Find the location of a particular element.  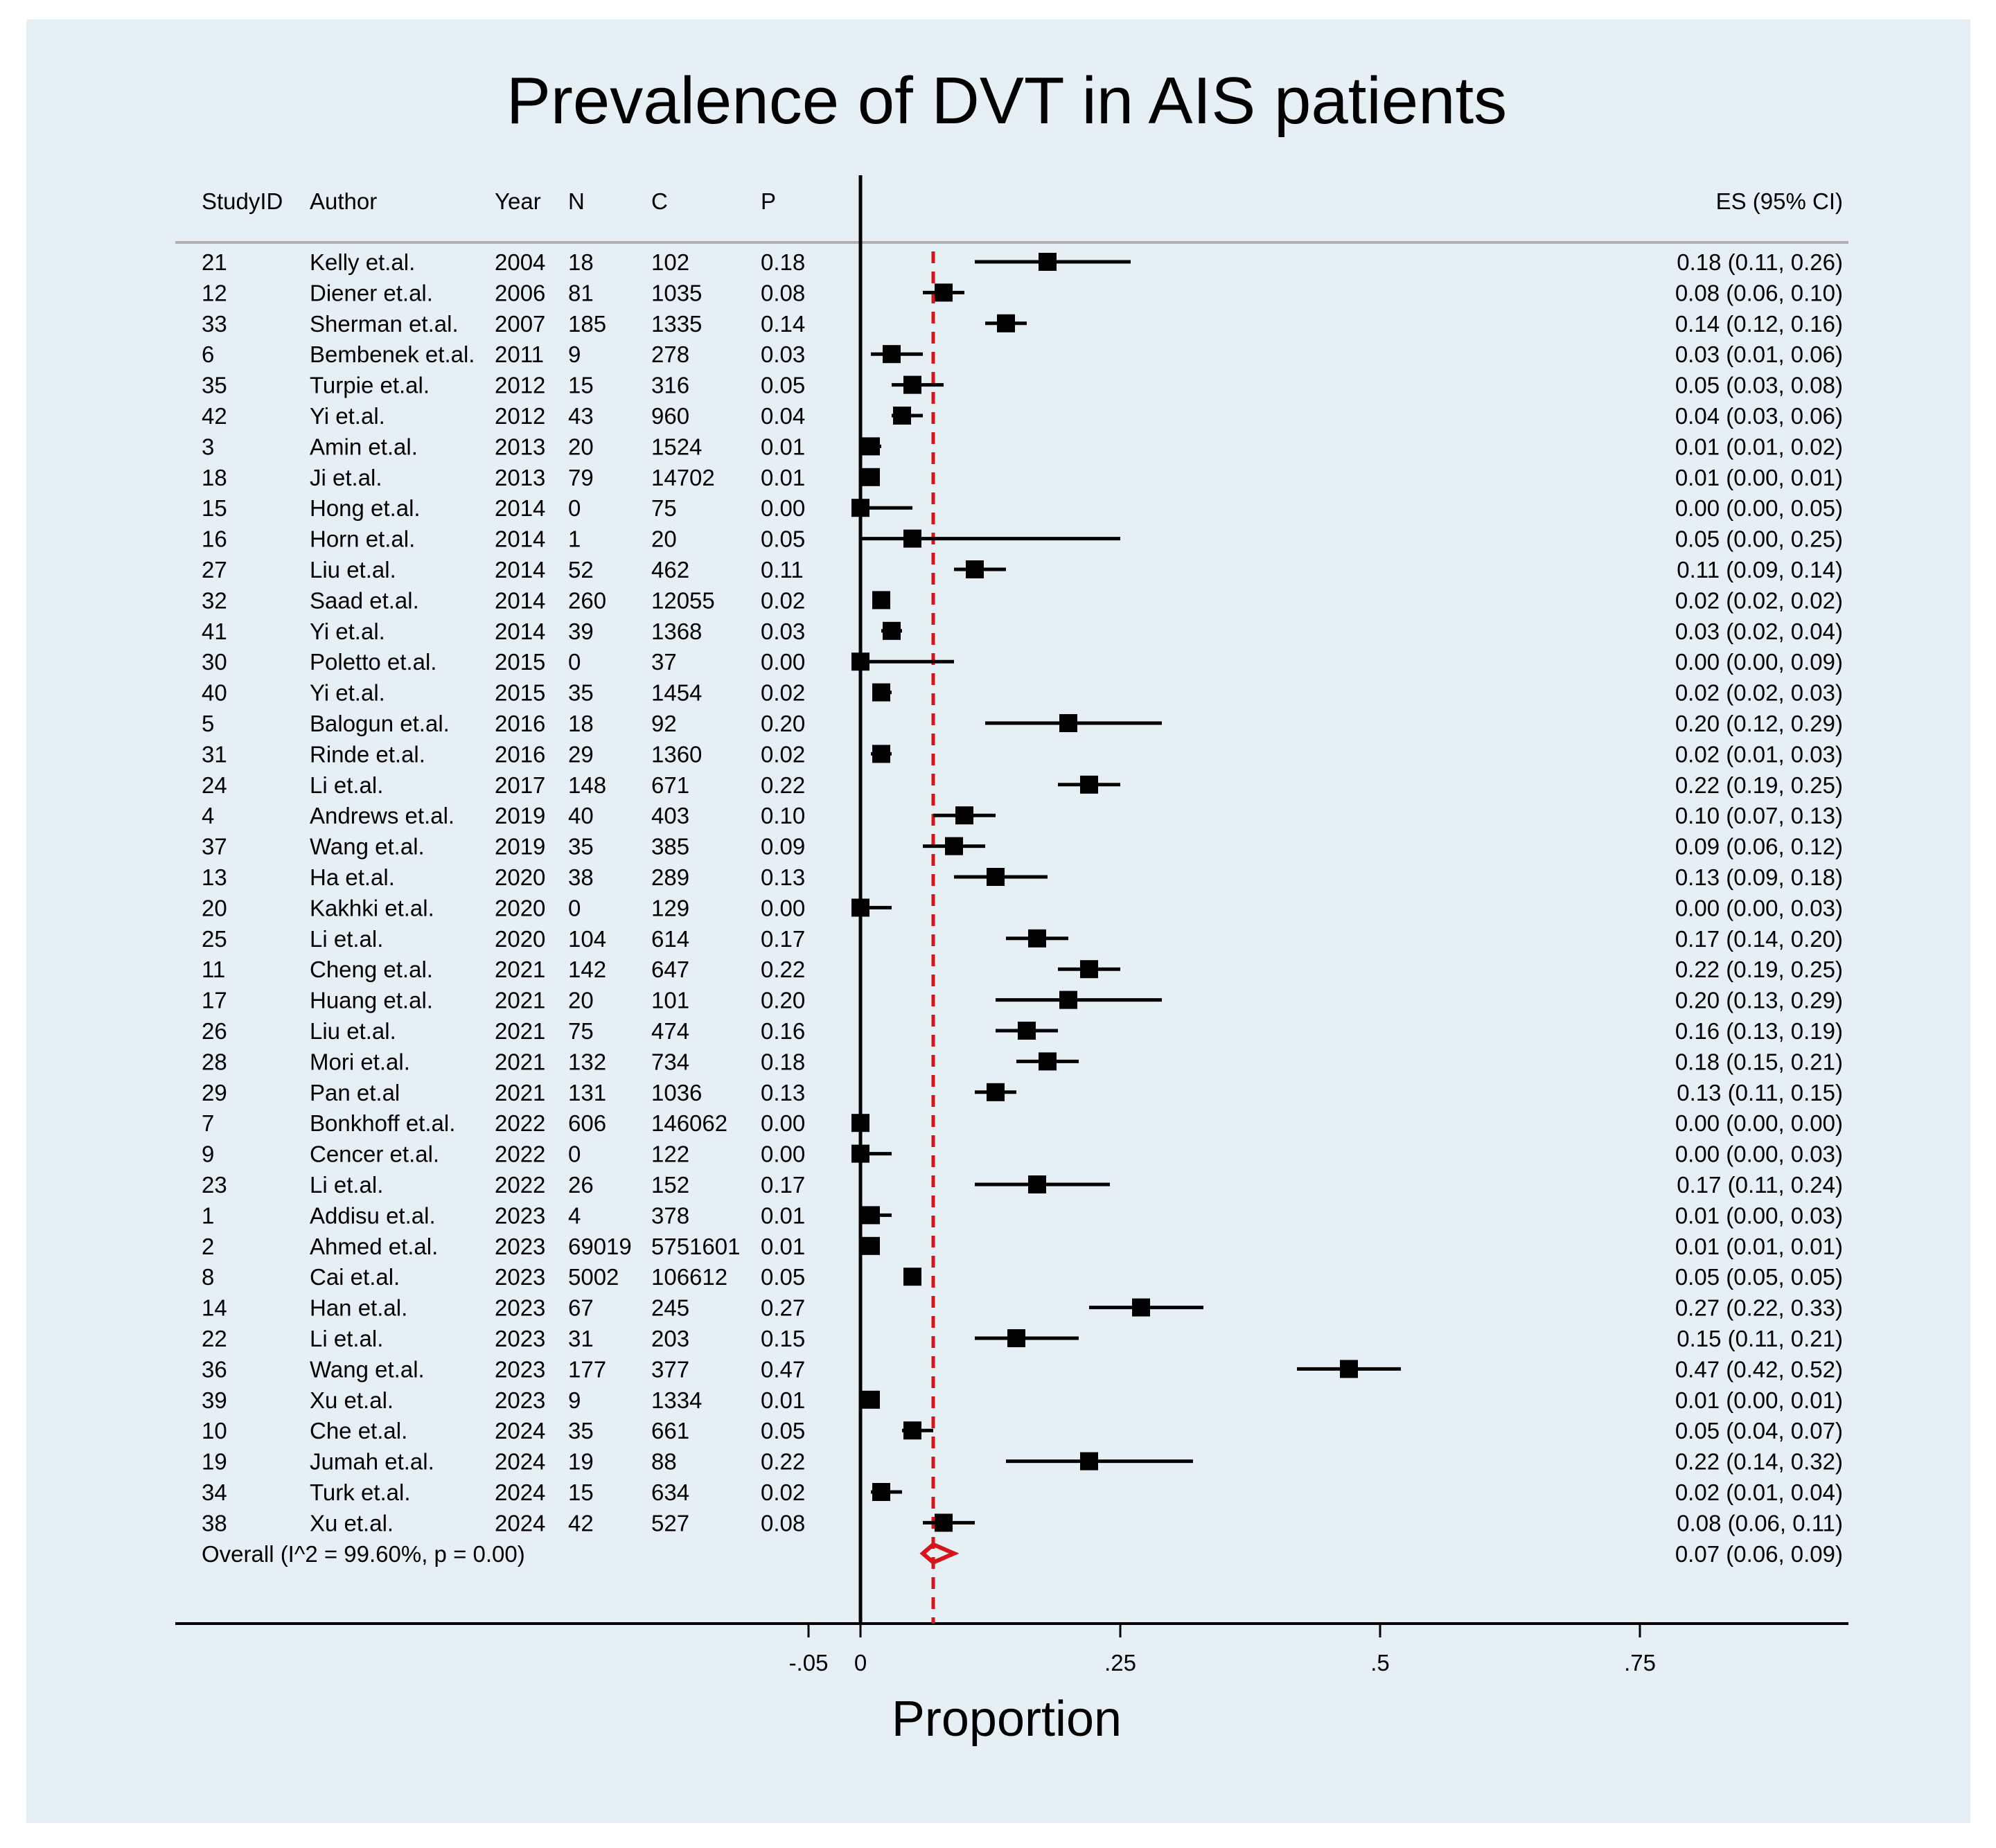

row-es-ci: 0.13 (0.09, 0.18) is located at coordinates (1759, 877).